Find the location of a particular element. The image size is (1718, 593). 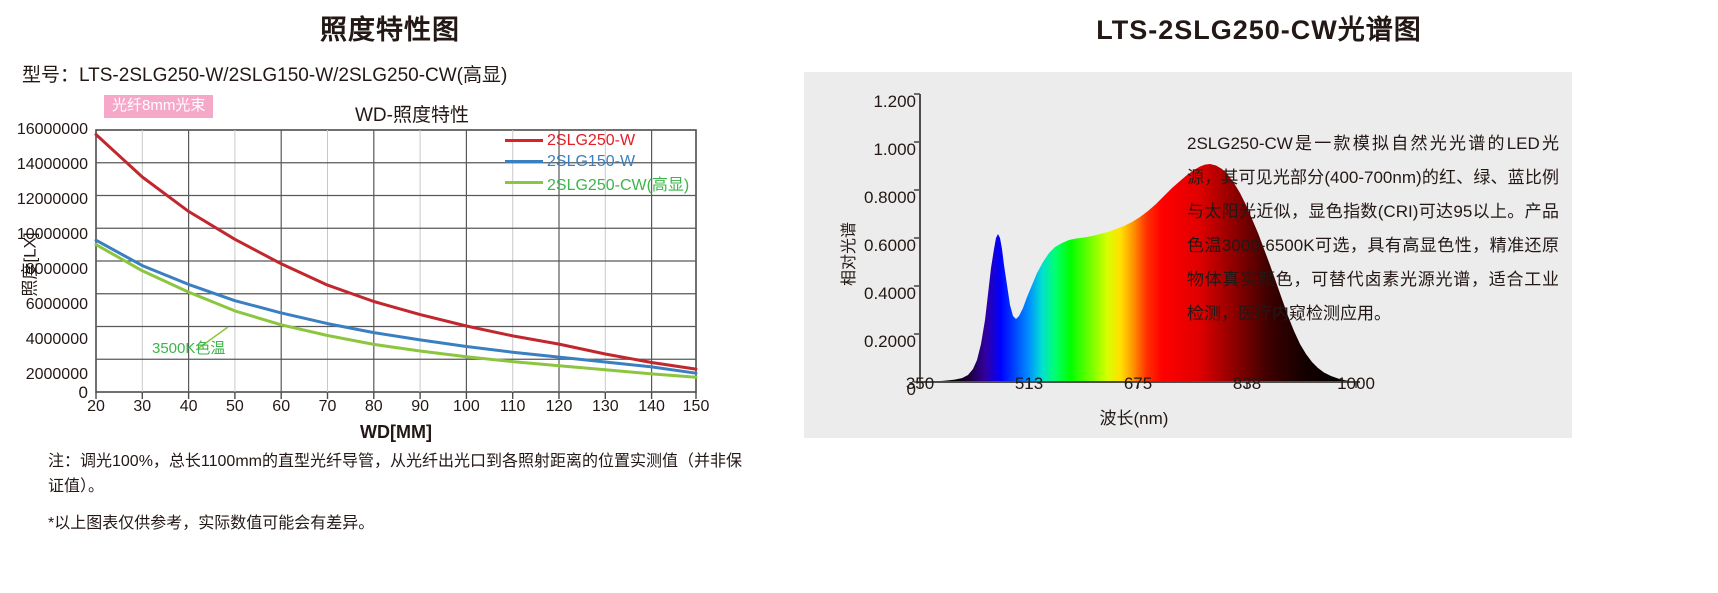

x-tick-label: 20 is located at coordinates (96, 406).